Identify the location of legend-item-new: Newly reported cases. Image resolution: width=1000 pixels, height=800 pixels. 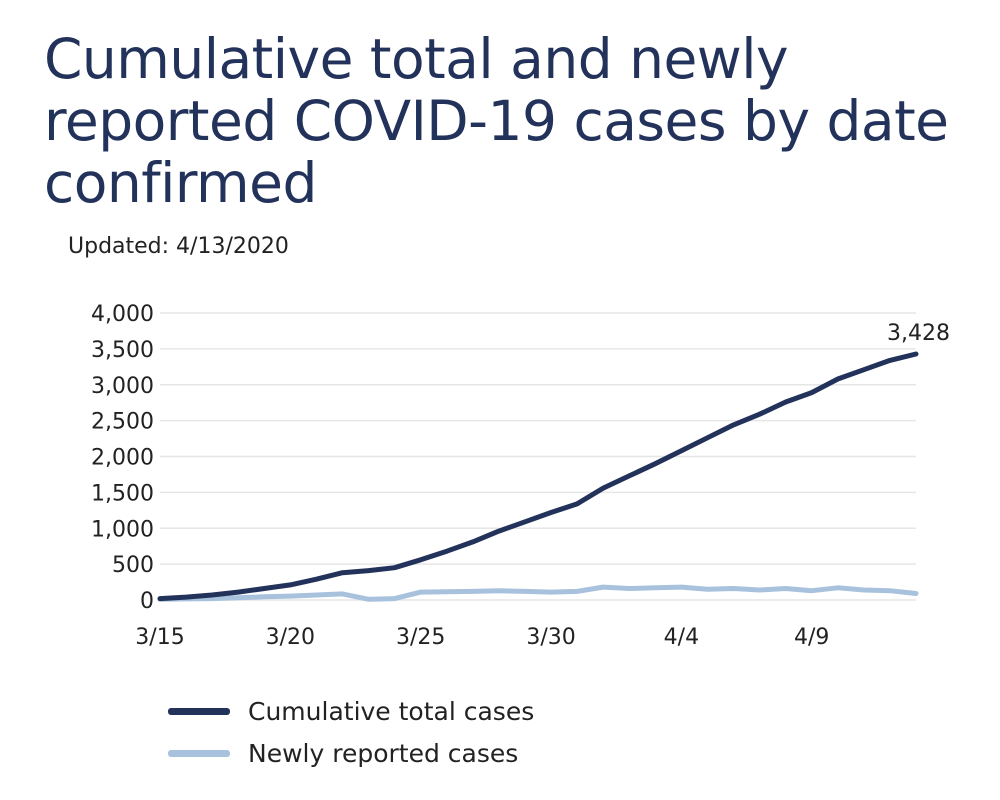
(351, 753).